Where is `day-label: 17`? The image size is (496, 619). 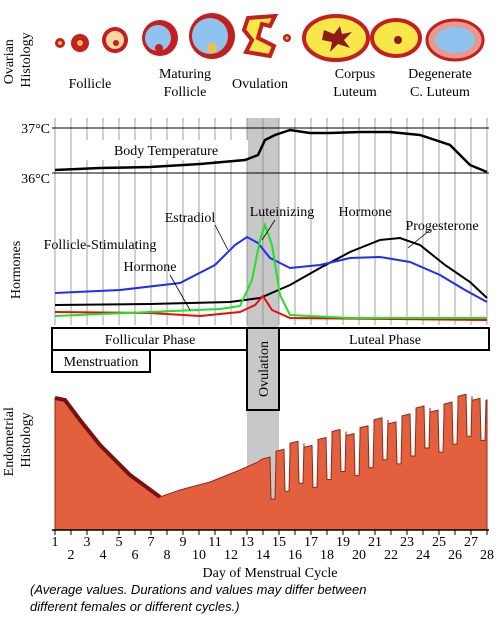
day-label: 17 is located at coordinates (311, 542).